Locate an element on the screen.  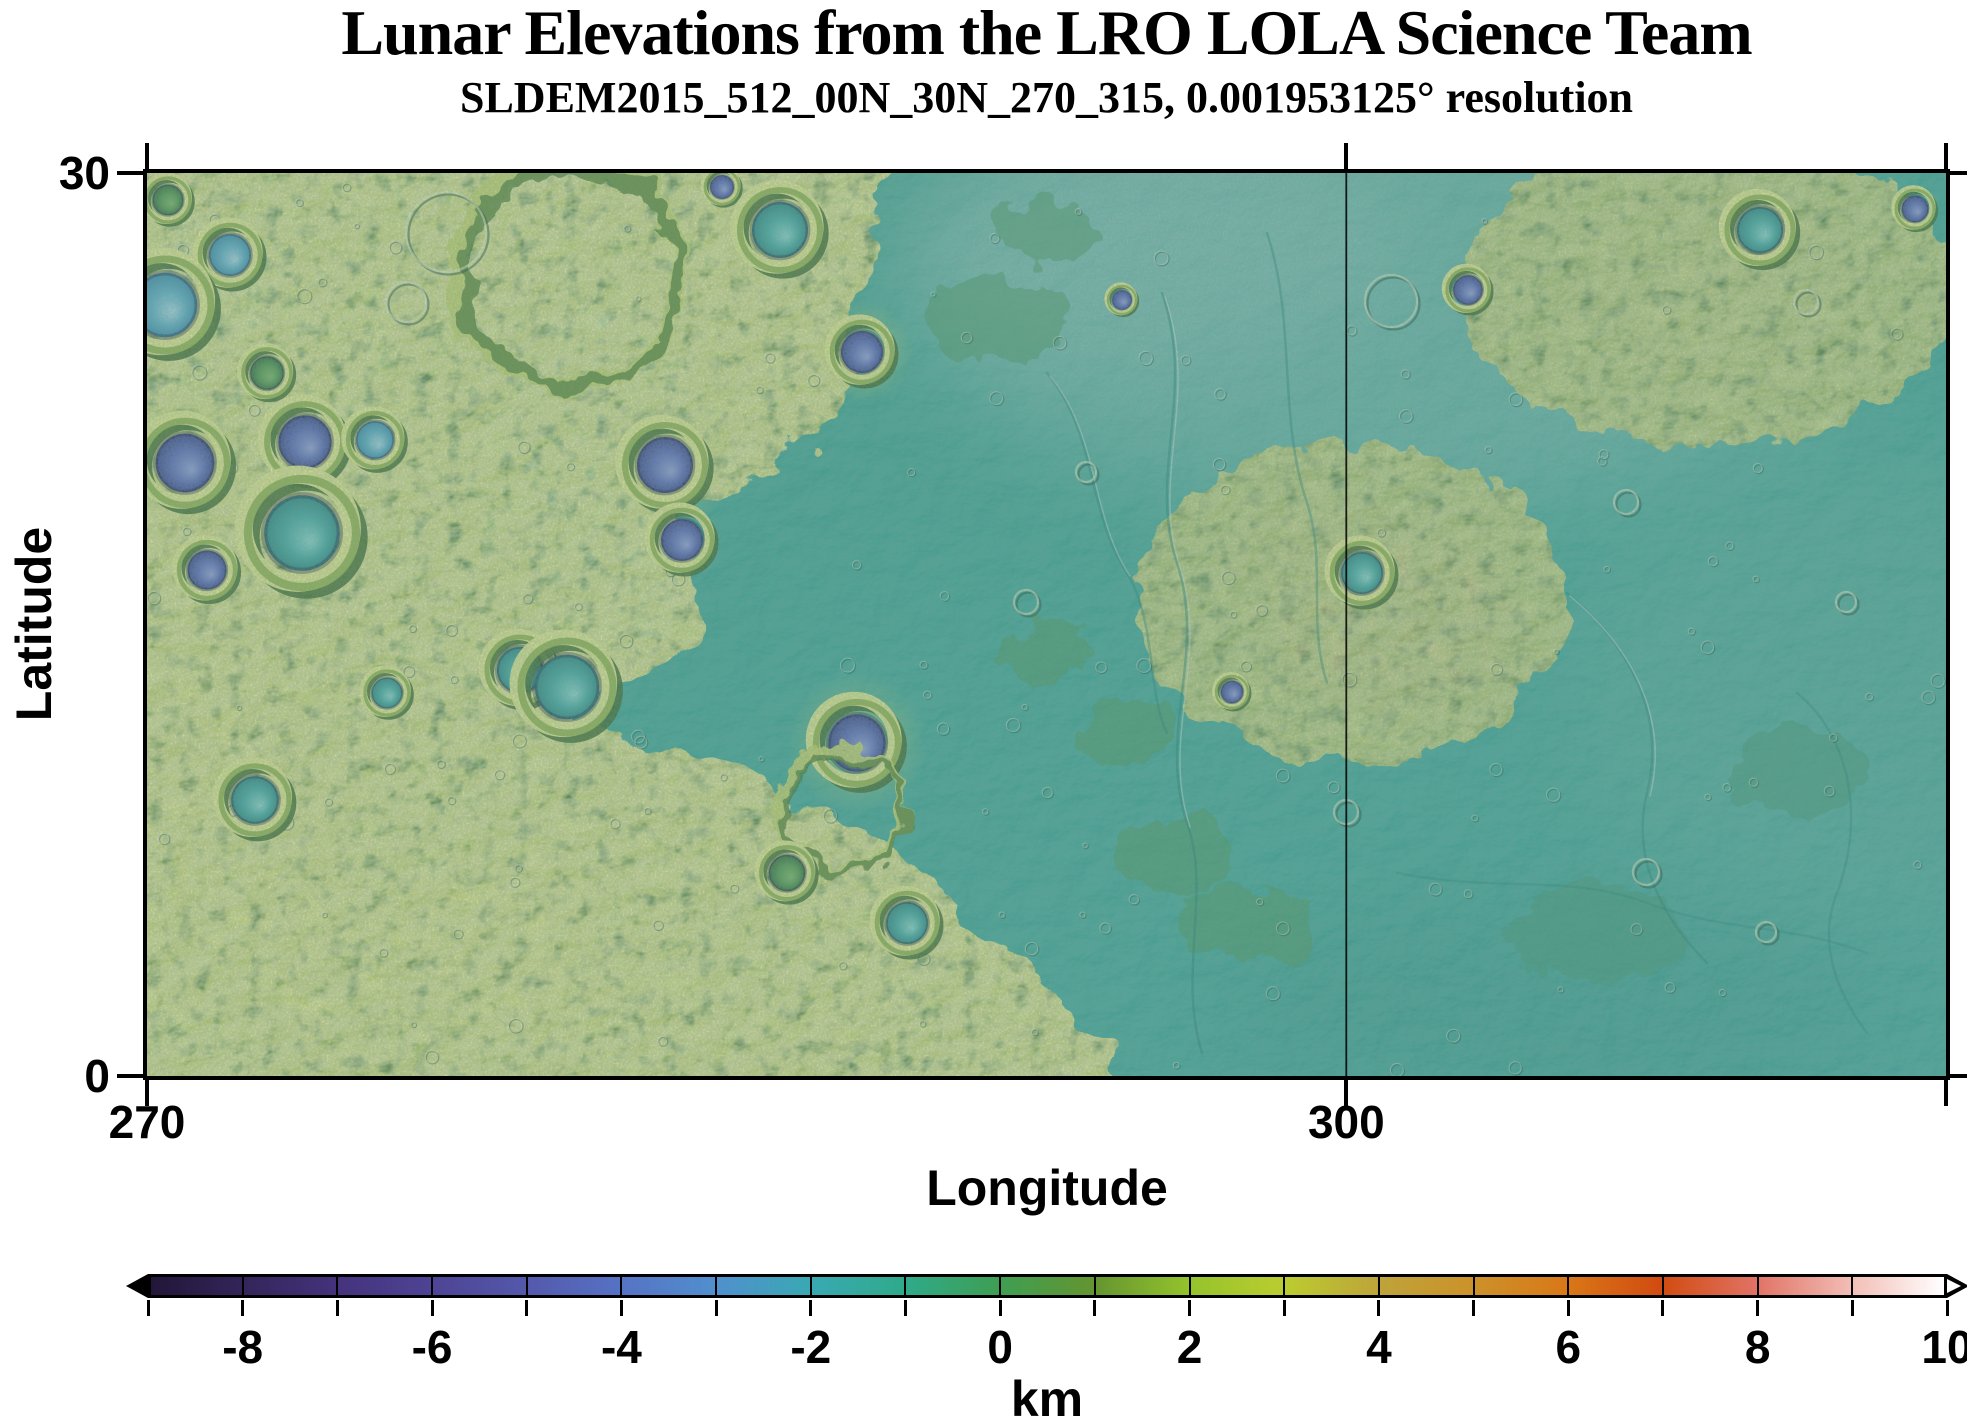
colorbar-tick--2 is located at coordinates (811, 1308).